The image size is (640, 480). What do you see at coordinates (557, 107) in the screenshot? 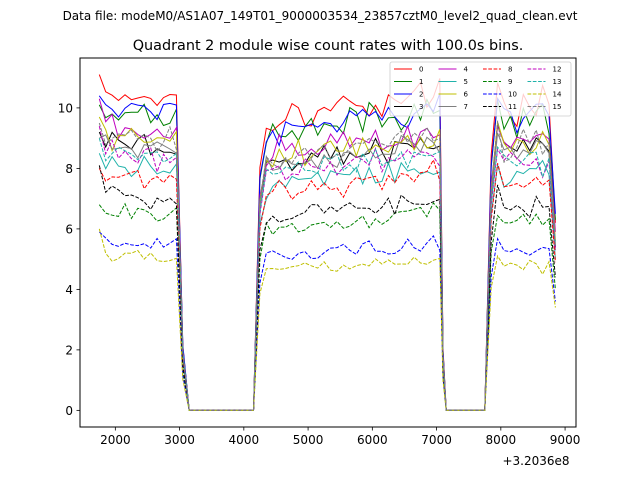
I see `legend-label-15: 15` at bounding box center [557, 107].